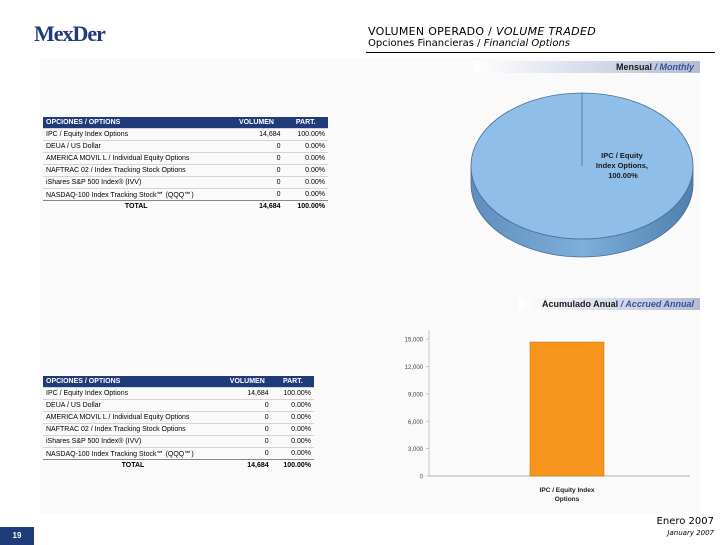  What do you see at coordinates (133, 382) in the screenshot?
I see `accrued-header-options: OPCIONES / OPTIONS` at bounding box center [133, 382].